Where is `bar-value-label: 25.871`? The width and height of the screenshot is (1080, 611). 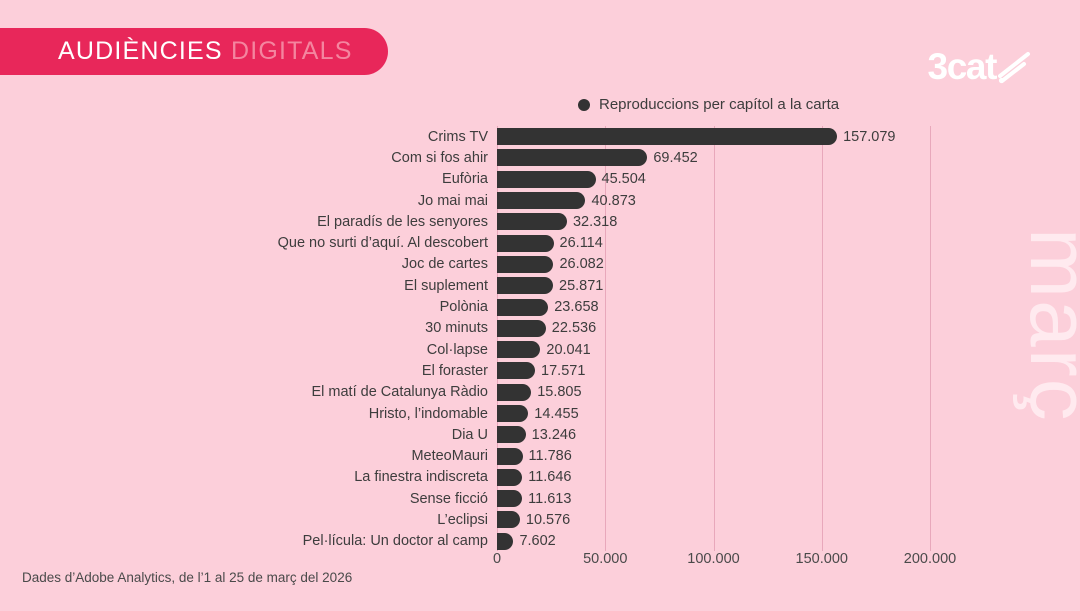 bar-value-label: 25.871 is located at coordinates (581, 285).